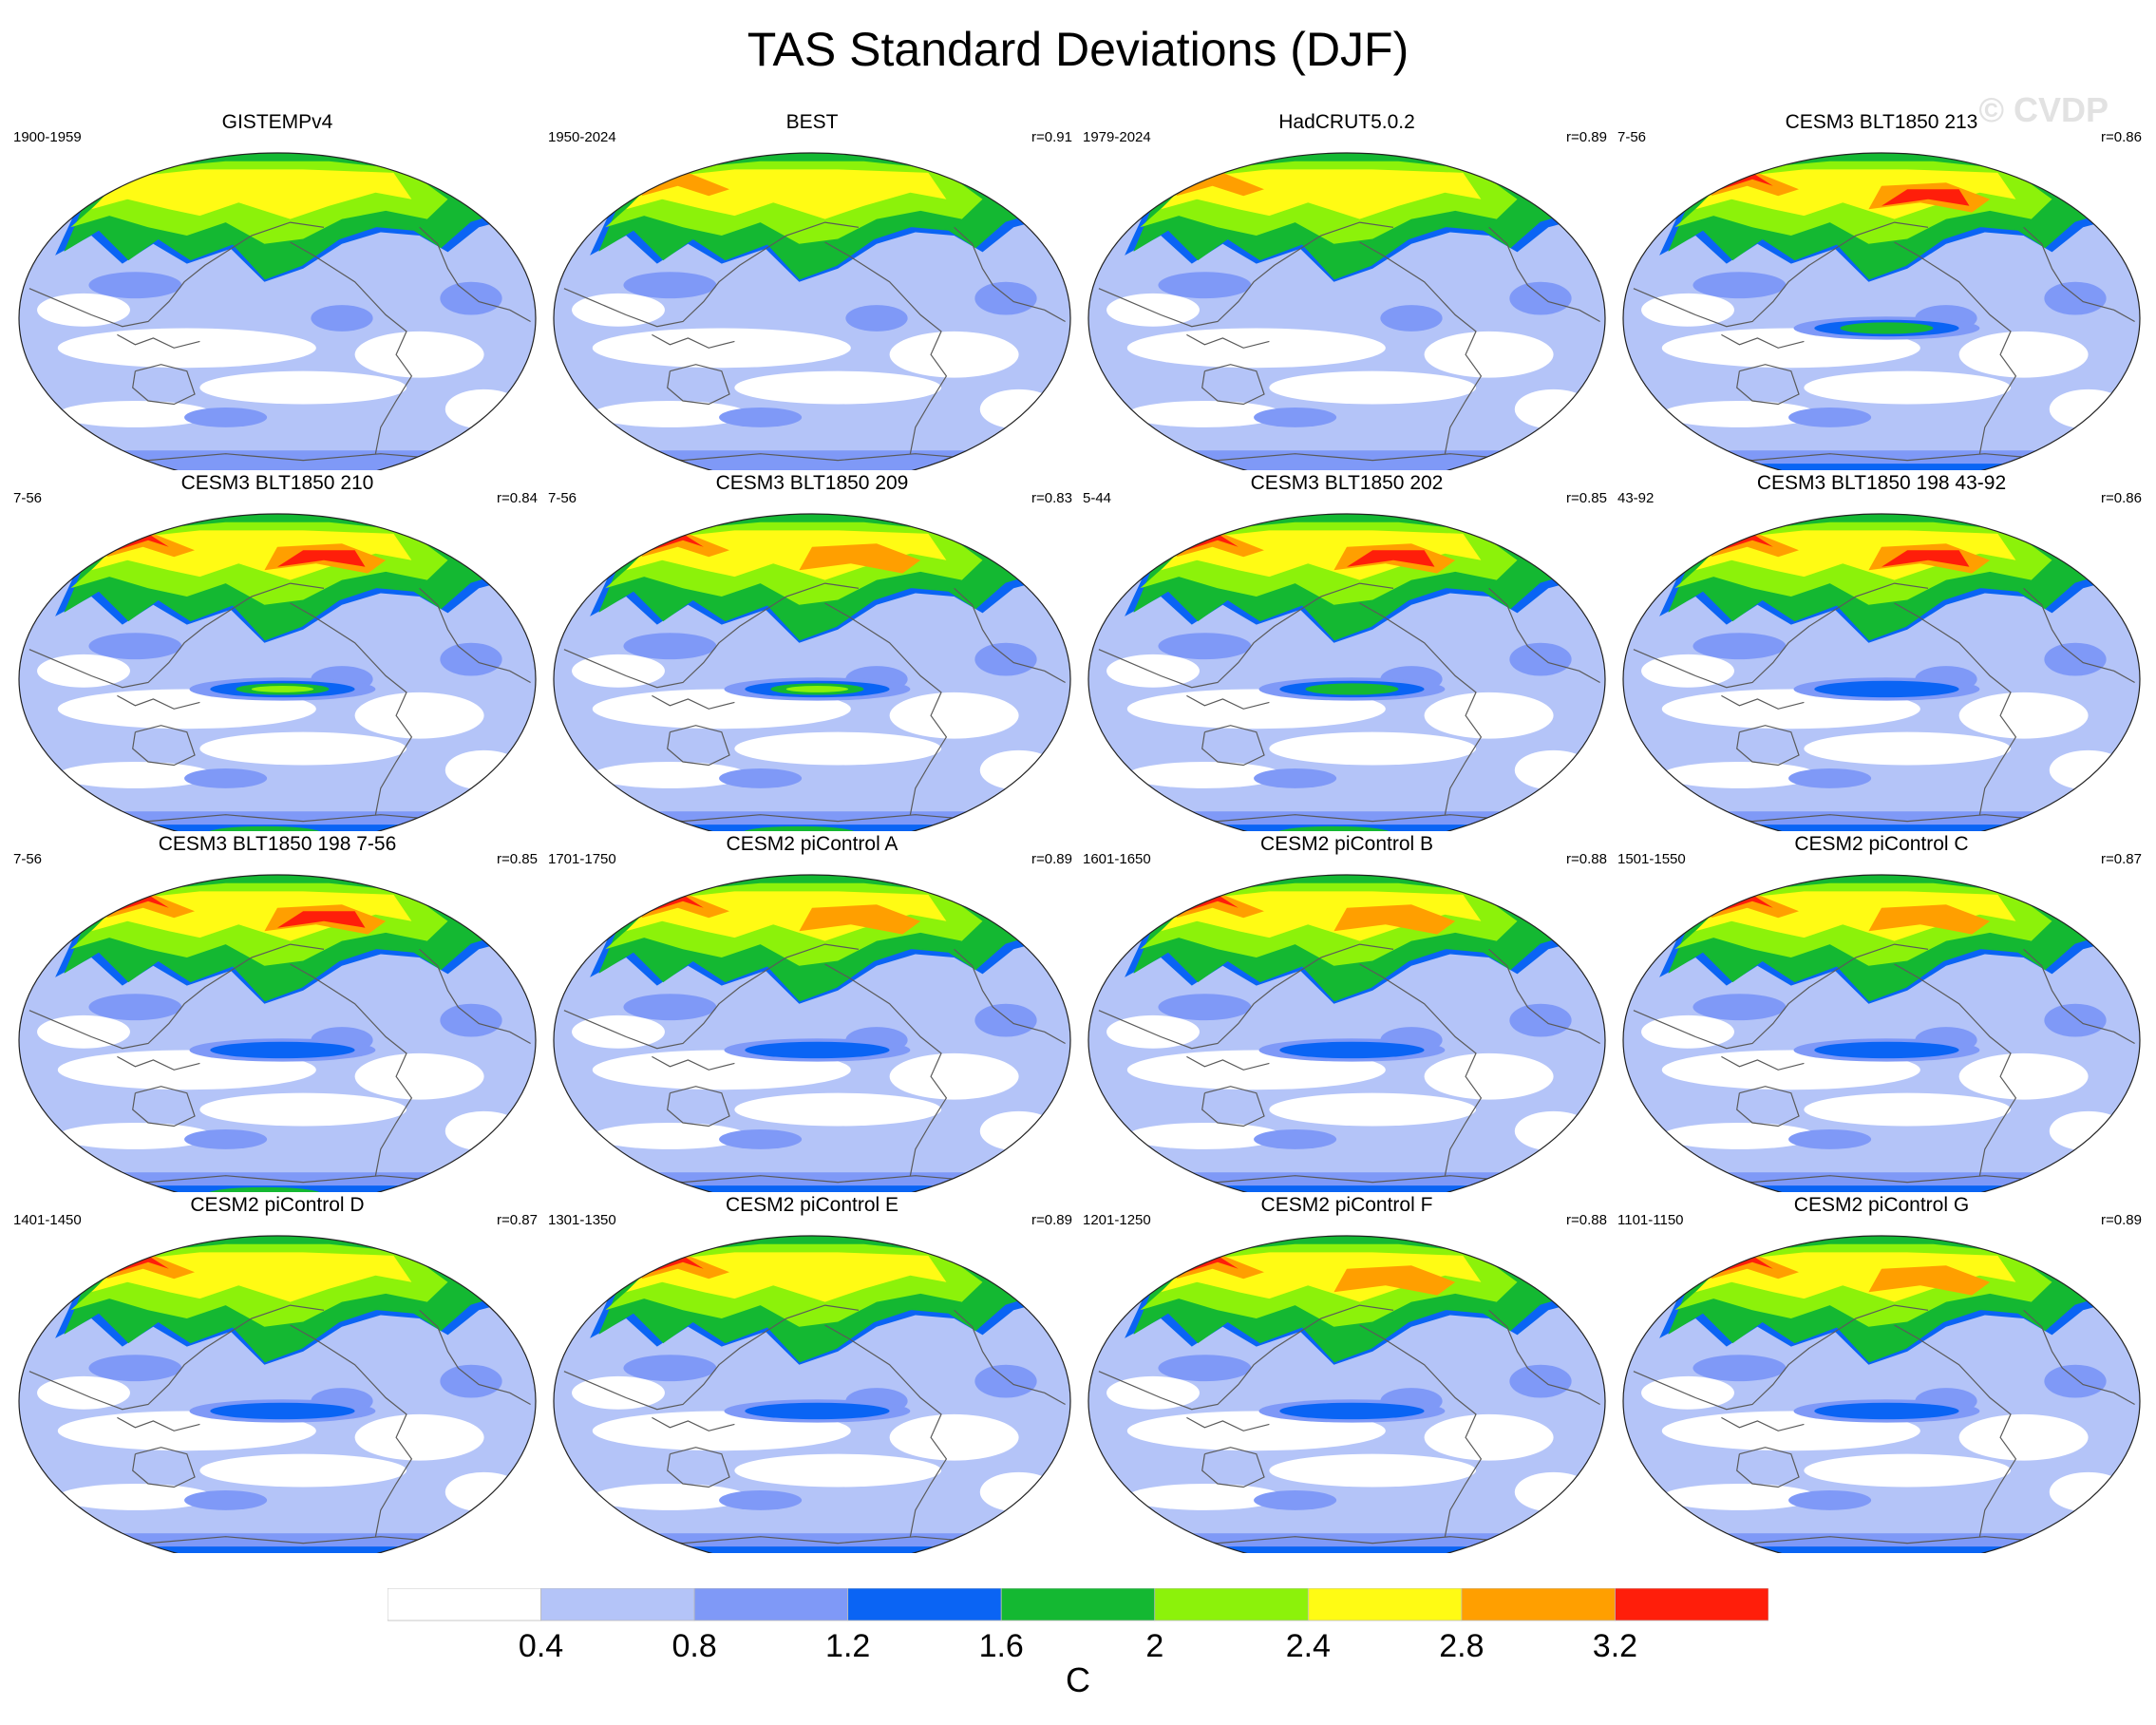  I want to click on map-panel: CESM3 BLT1850 209 7-56 r=0.83, so click(812, 650).